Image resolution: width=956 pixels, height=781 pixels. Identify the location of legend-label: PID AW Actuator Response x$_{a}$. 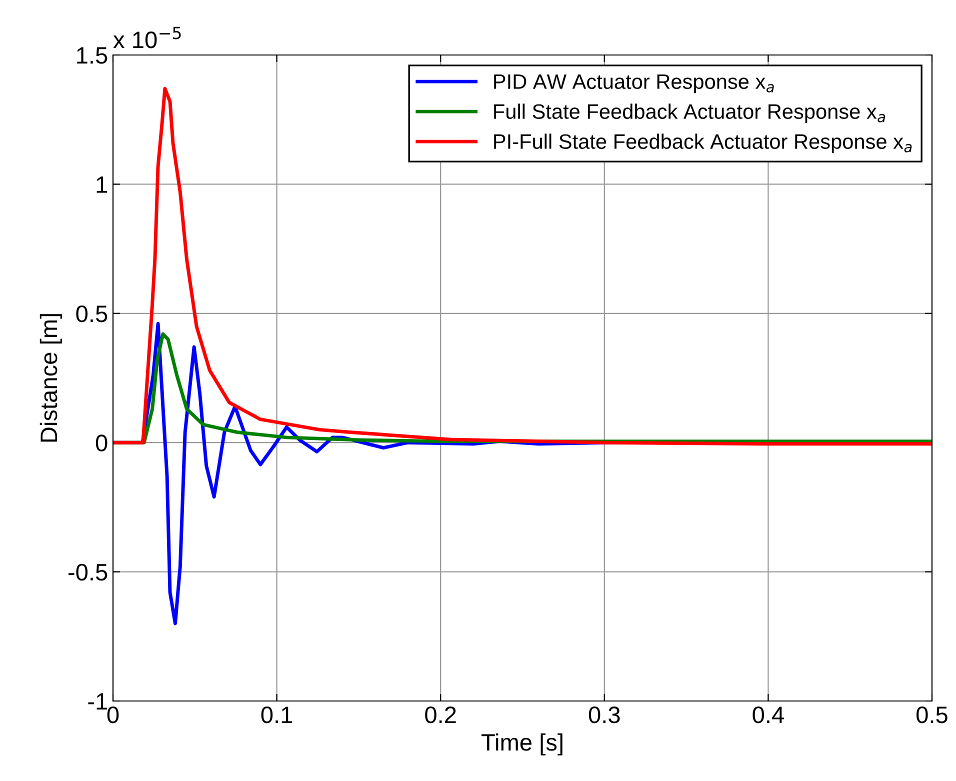
(634, 84).